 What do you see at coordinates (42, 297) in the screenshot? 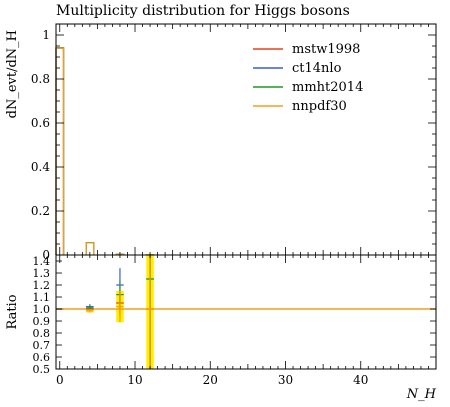
I see `ratio-tick-label-1.1: 1.1` at bounding box center [42, 297].